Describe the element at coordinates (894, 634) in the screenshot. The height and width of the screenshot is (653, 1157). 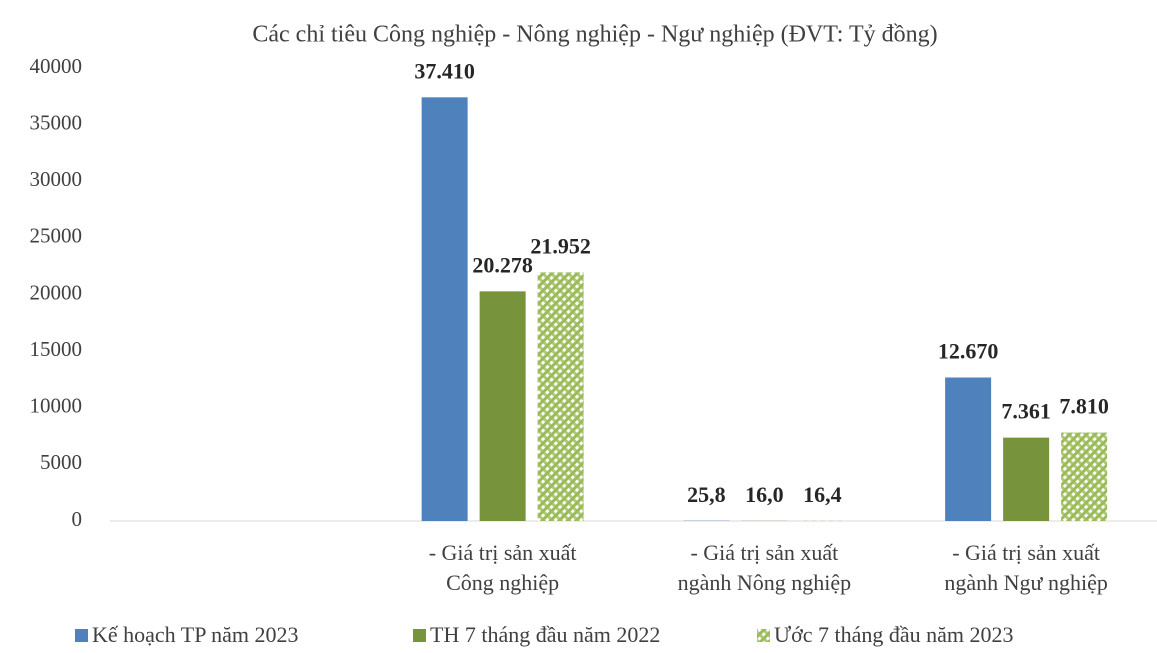
I see `legend-label: Ước 7 tháng đầu năm 2023` at that location.